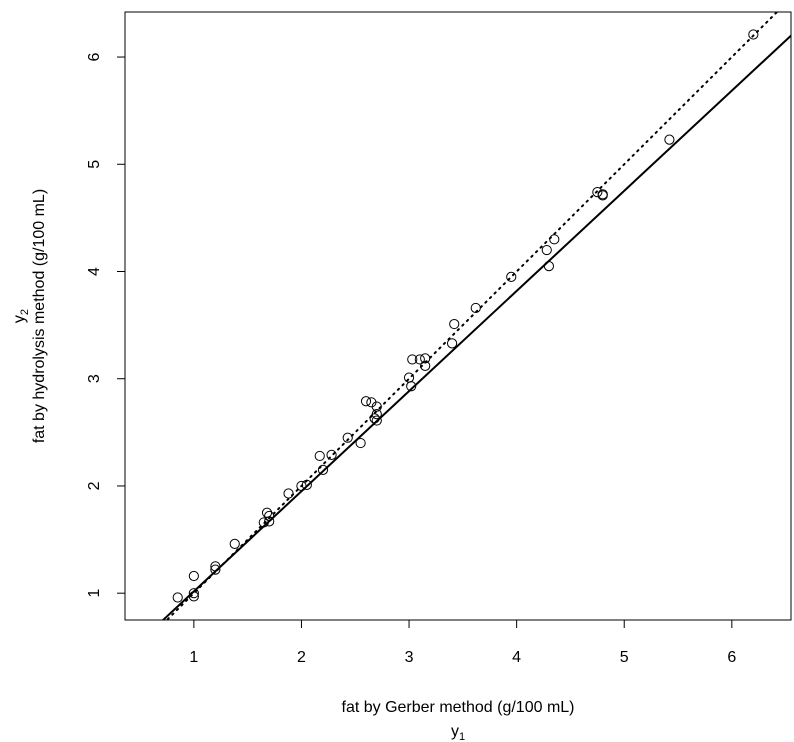 Image resolution: width=794 pixels, height=742 pixels. I want to click on y-tick-label: 3, so click(94, 378).